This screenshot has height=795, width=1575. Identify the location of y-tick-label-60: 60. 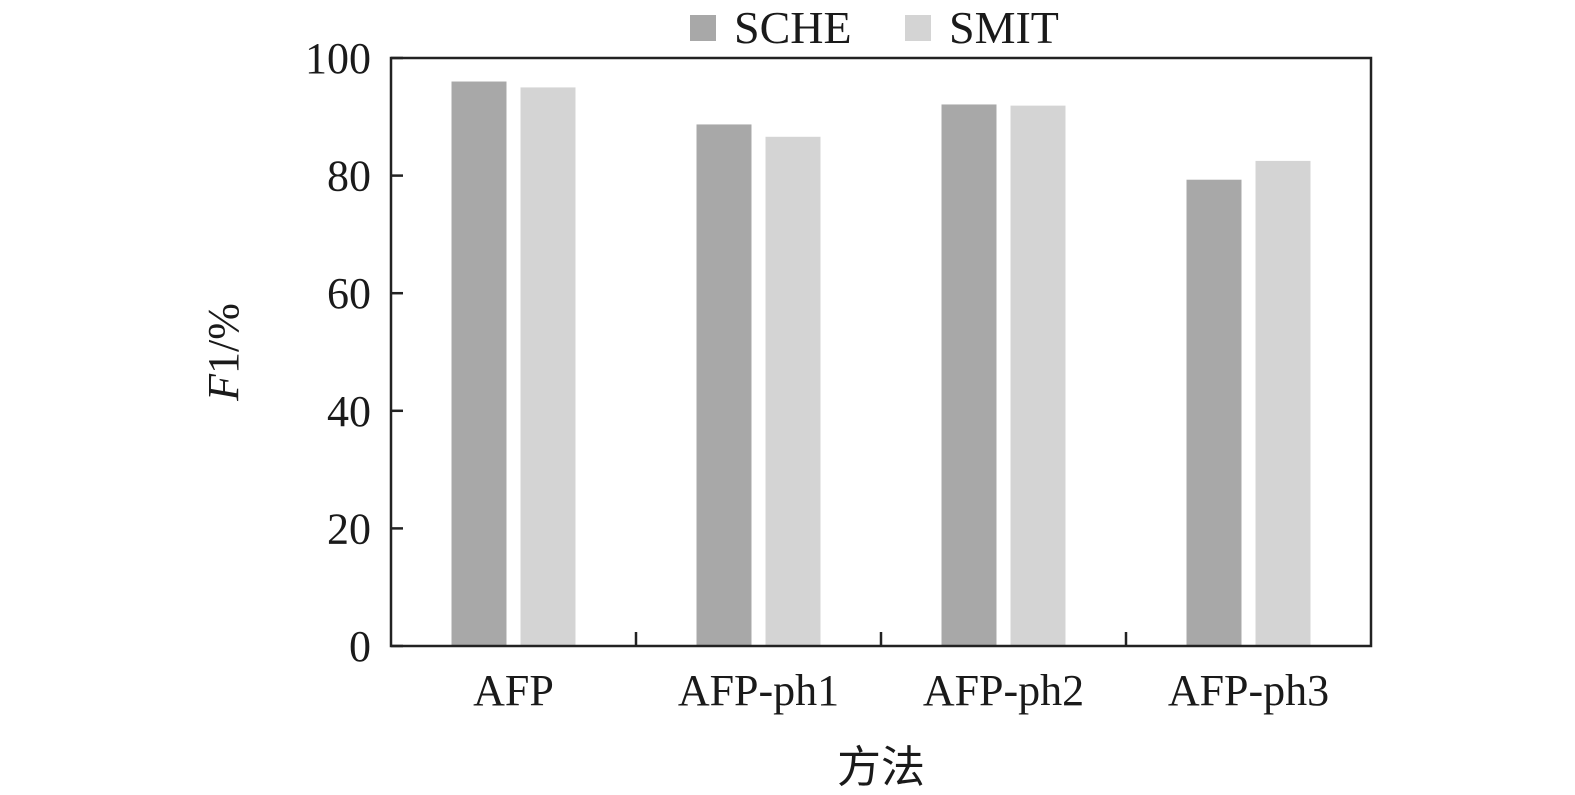
(349, 293).